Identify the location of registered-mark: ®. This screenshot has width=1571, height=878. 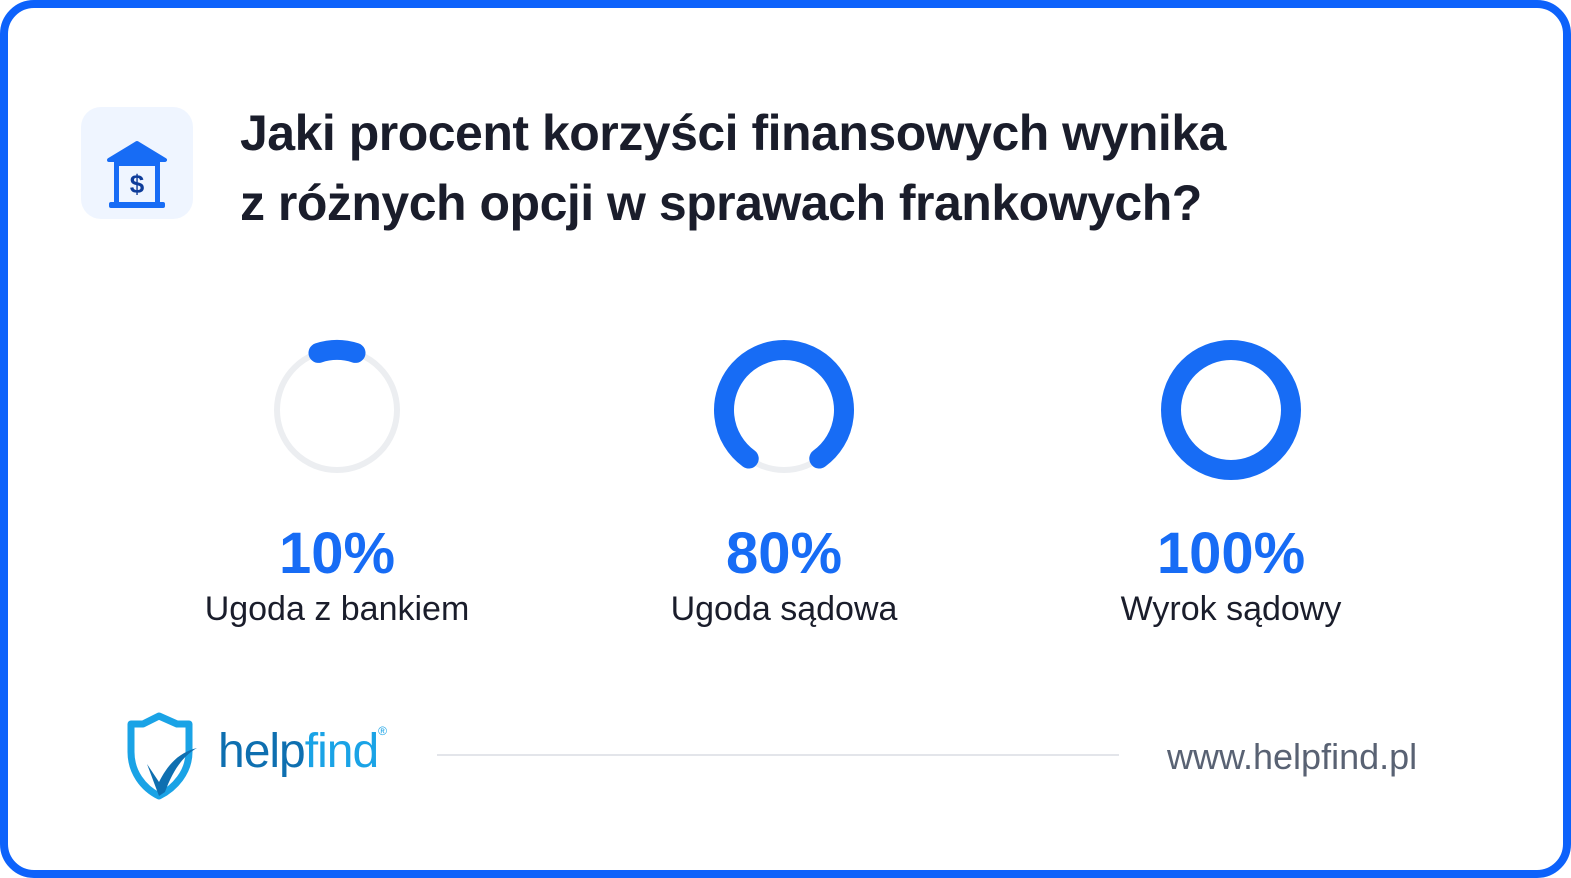
(382, 731).